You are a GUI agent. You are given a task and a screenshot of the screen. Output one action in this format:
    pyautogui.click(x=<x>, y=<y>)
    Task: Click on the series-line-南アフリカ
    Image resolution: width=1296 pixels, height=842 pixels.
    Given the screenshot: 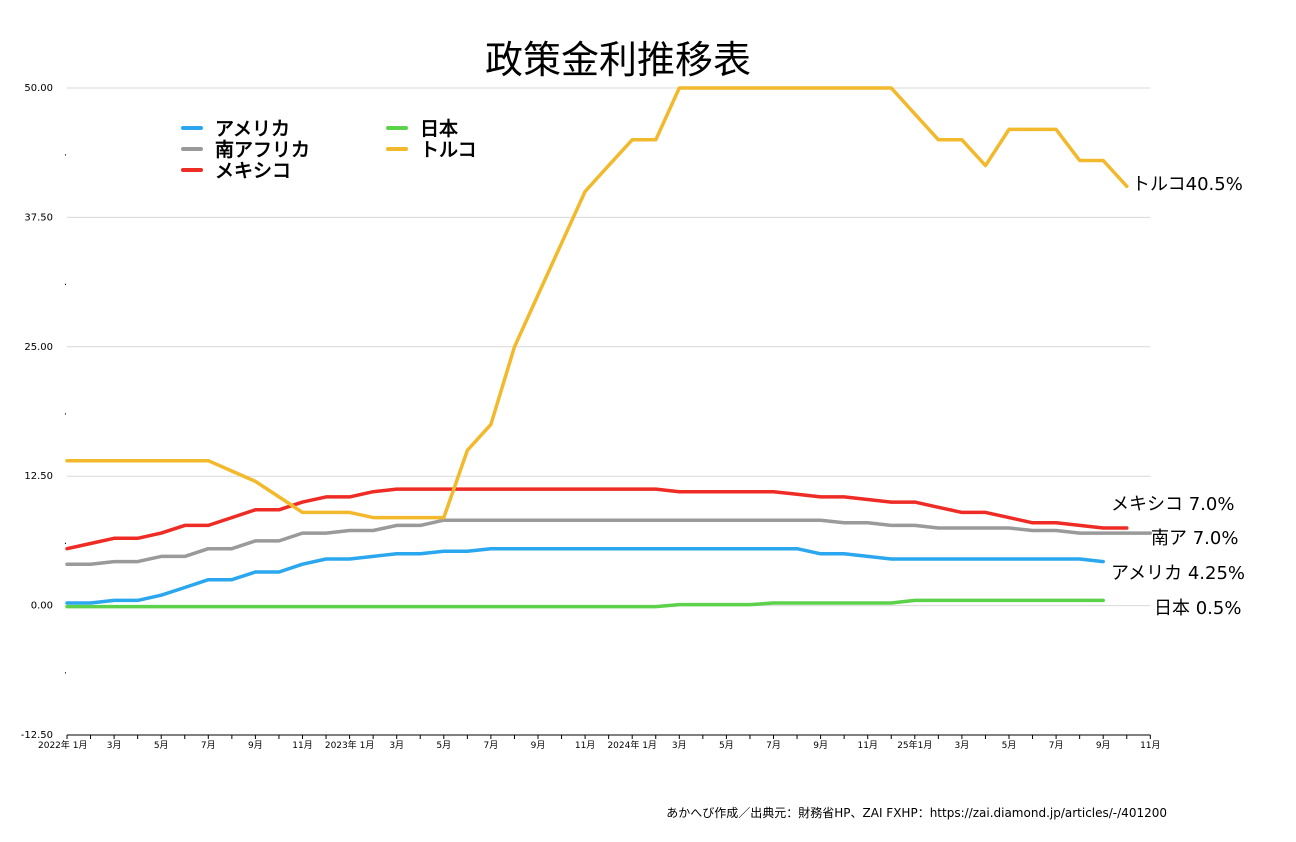 What is the action you would take?
    pyautogui.click(x=609, y=542)
    